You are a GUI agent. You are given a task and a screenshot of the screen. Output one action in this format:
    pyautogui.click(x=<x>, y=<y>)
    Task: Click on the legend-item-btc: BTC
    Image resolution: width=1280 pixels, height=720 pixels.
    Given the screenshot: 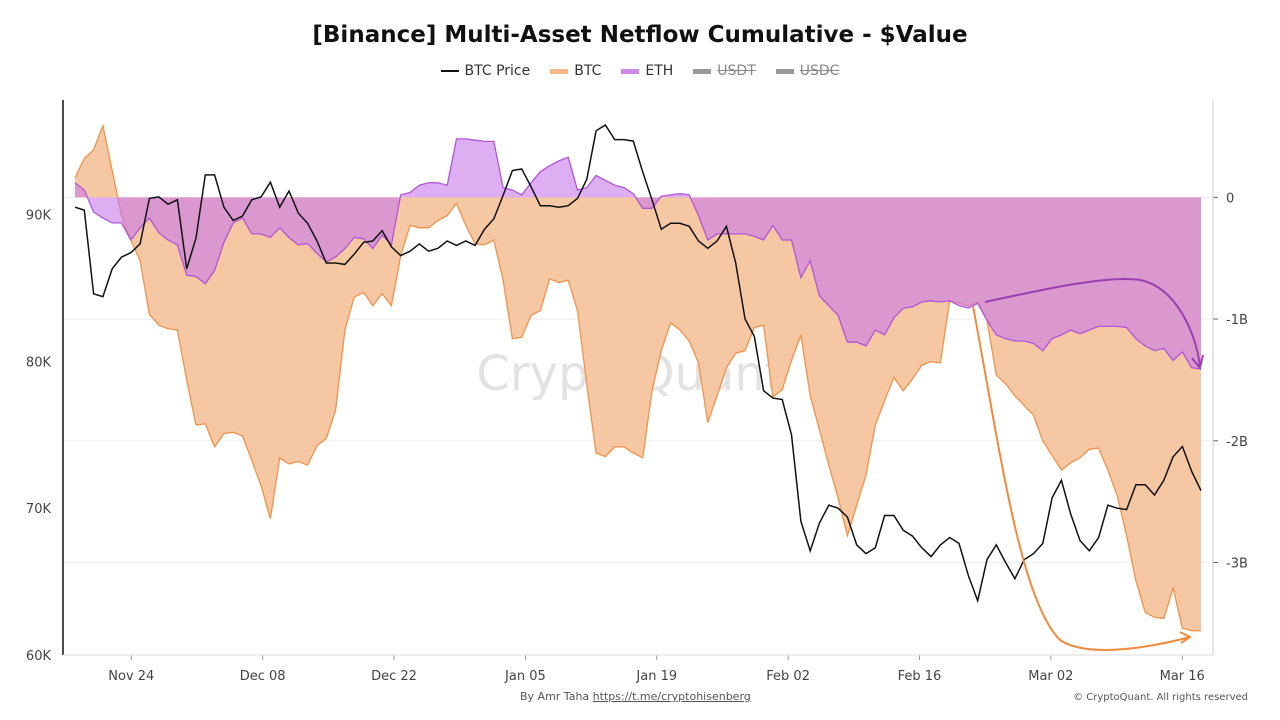 What is the action you would take?
    pyautogui.click(x=575, y=71)
    